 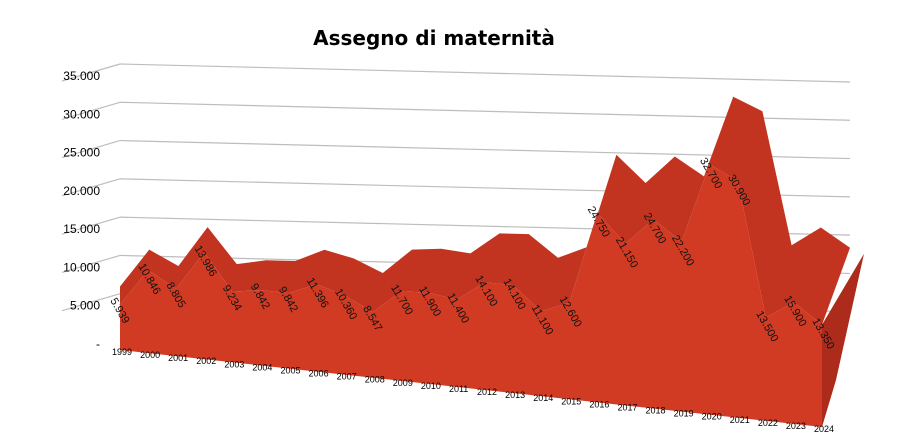 What do you see at coordinates (627, 407) in the screenshot?
I see `x-tick-label: 2017` at bounding box center [627, 407].